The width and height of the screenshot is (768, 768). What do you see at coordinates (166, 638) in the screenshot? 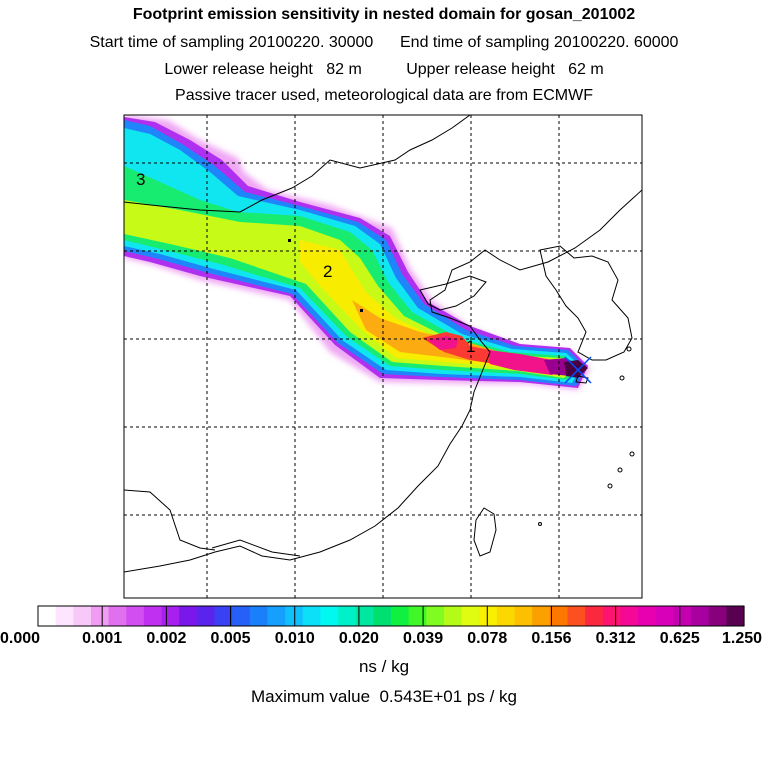
I see `colorbar-tick-label: 0.002` at bounding box center [166, 638].